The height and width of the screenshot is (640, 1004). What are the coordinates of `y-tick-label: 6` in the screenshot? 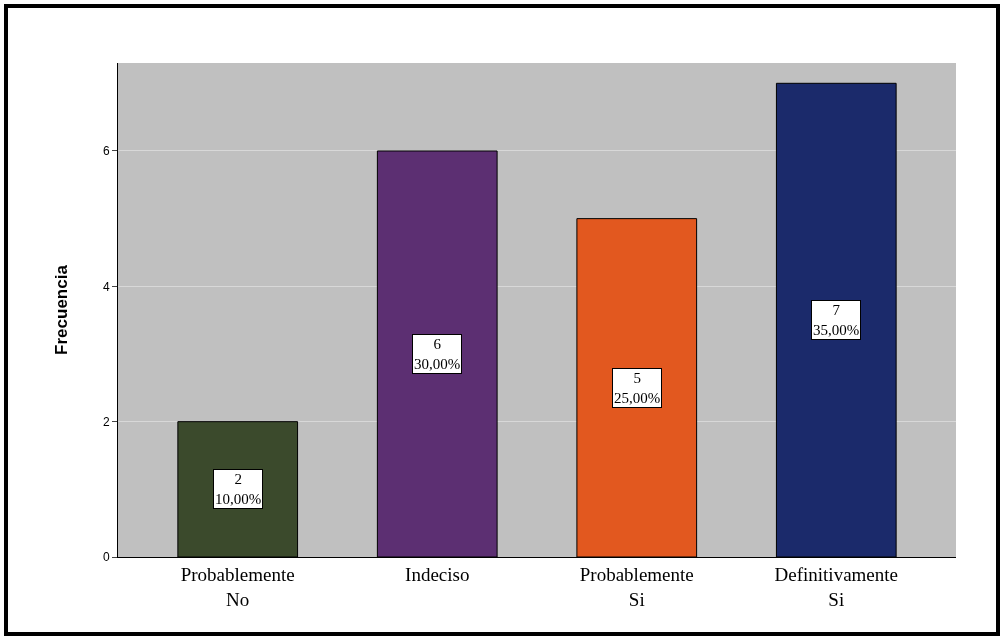 It's located at (106, 151).